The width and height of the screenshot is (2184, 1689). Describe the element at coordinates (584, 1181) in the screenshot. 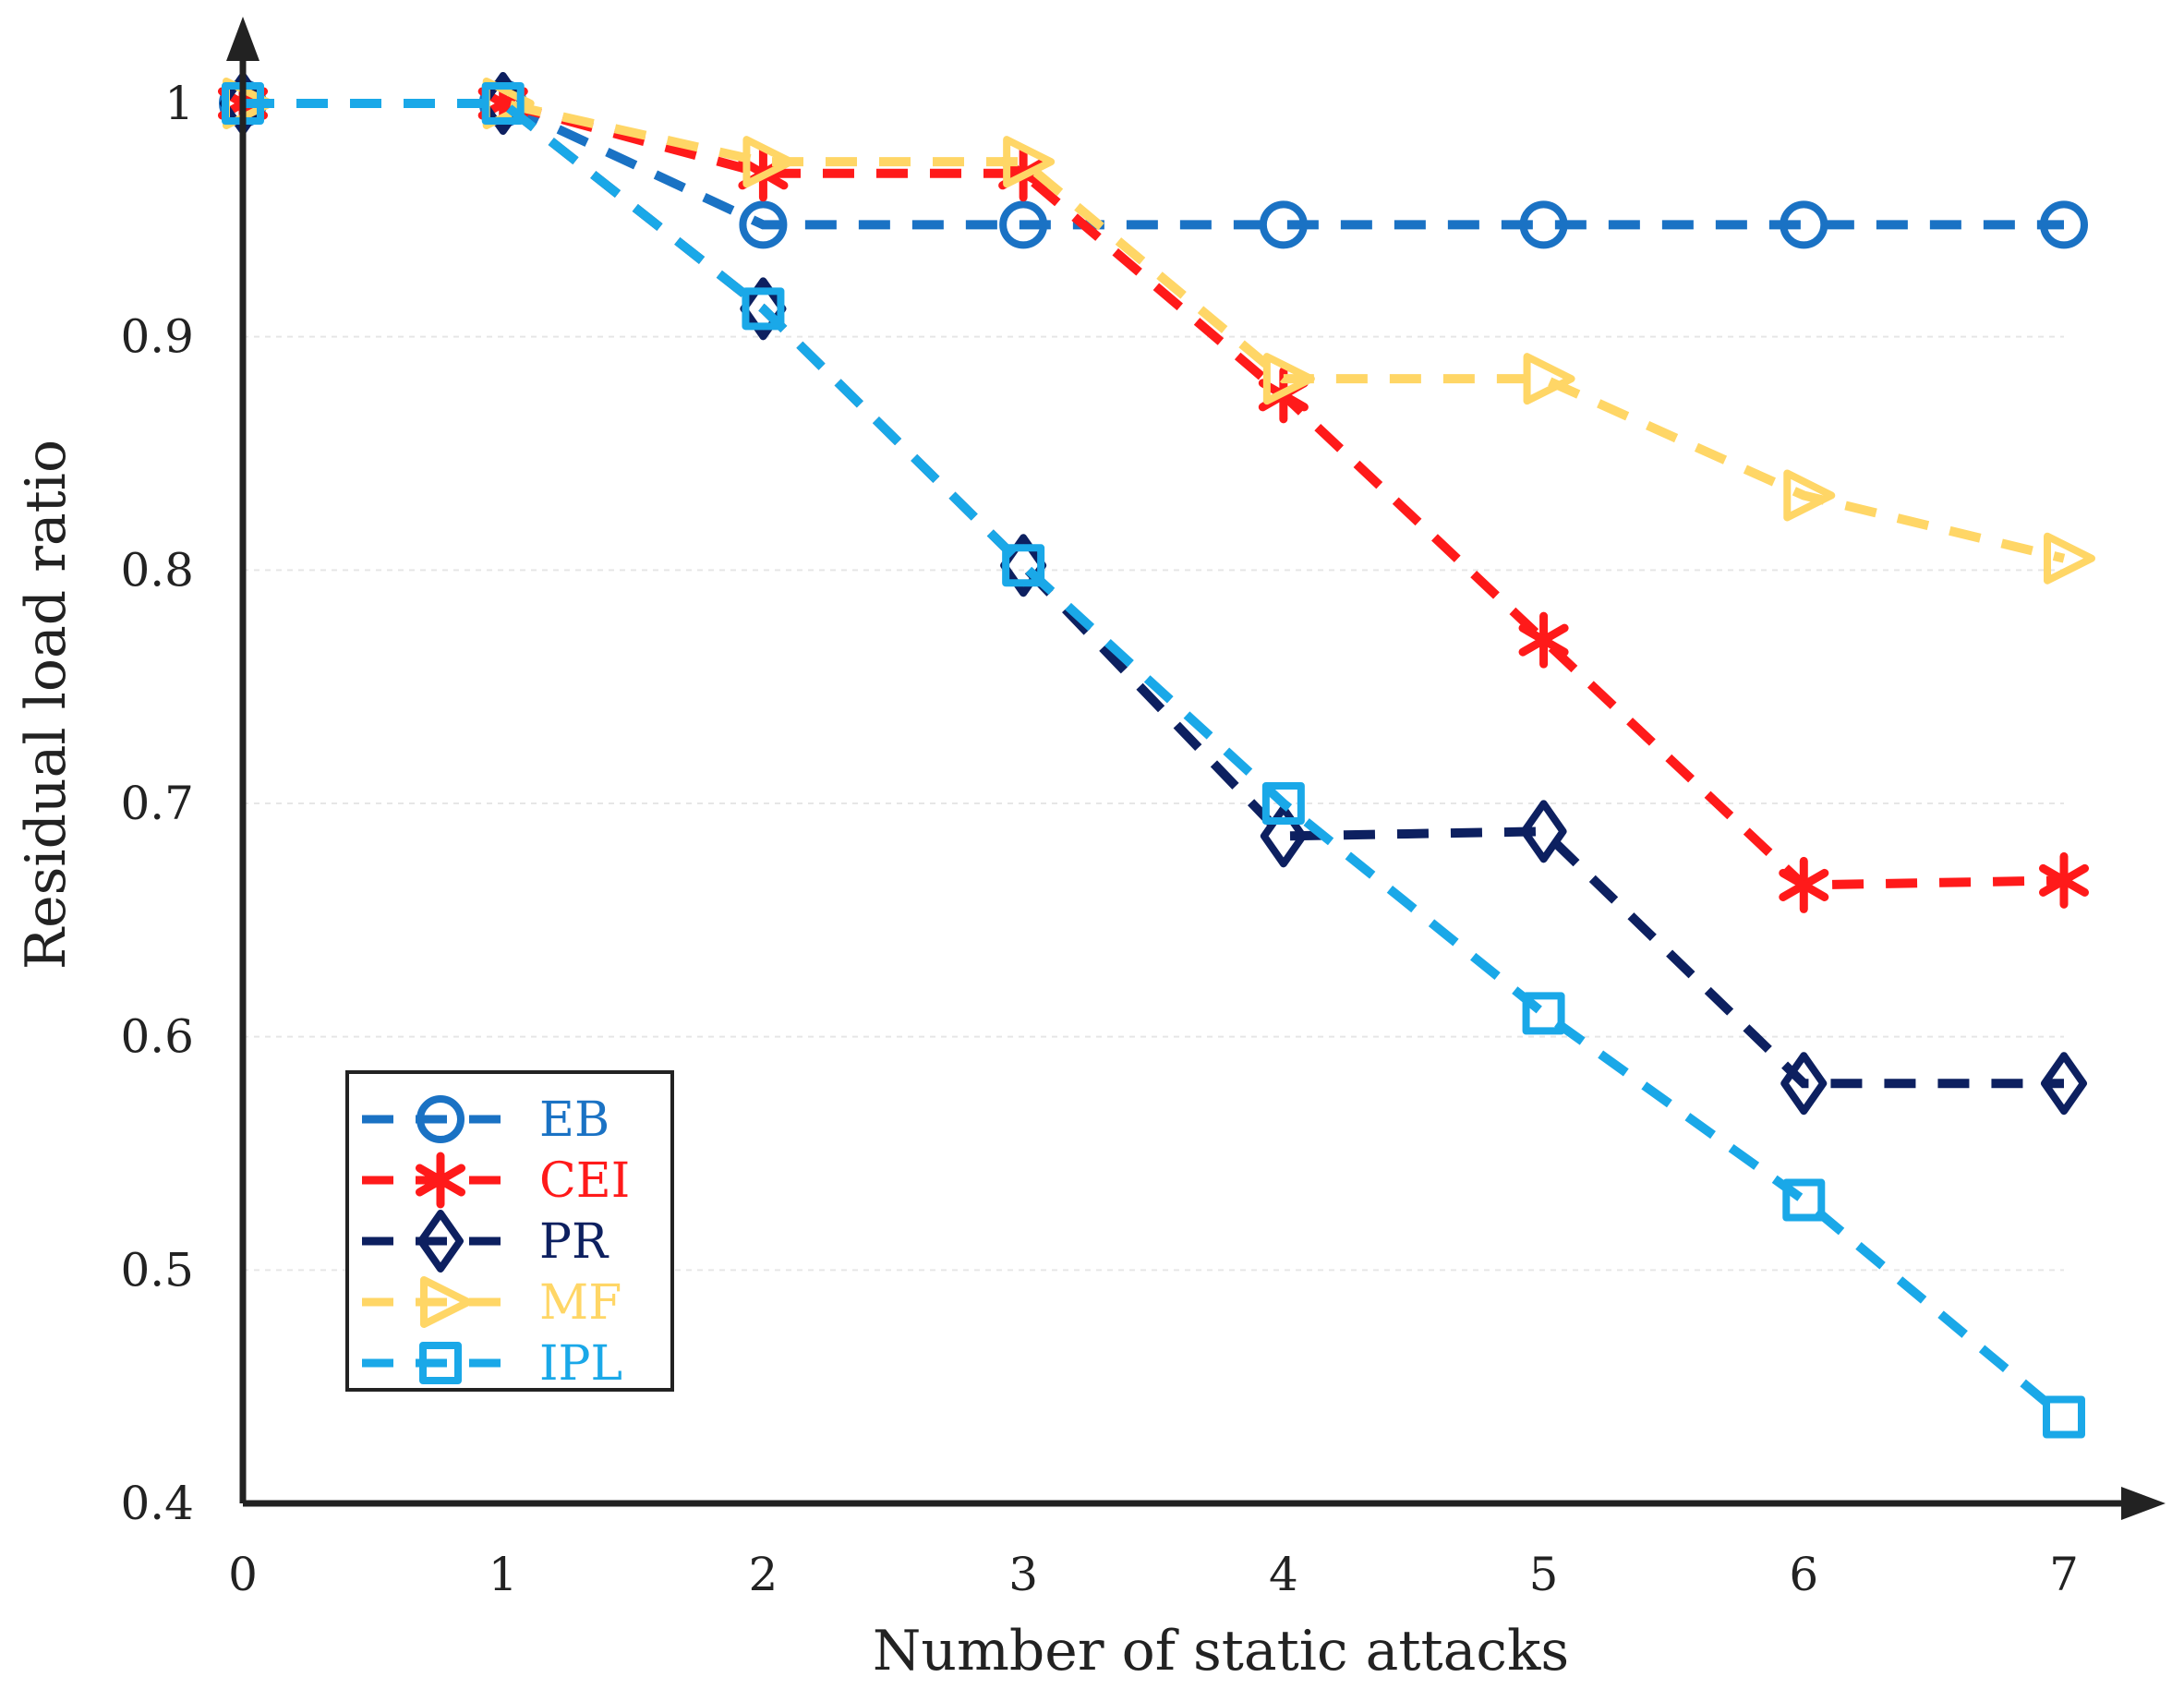

I see `legend-label: CEI` at that location.